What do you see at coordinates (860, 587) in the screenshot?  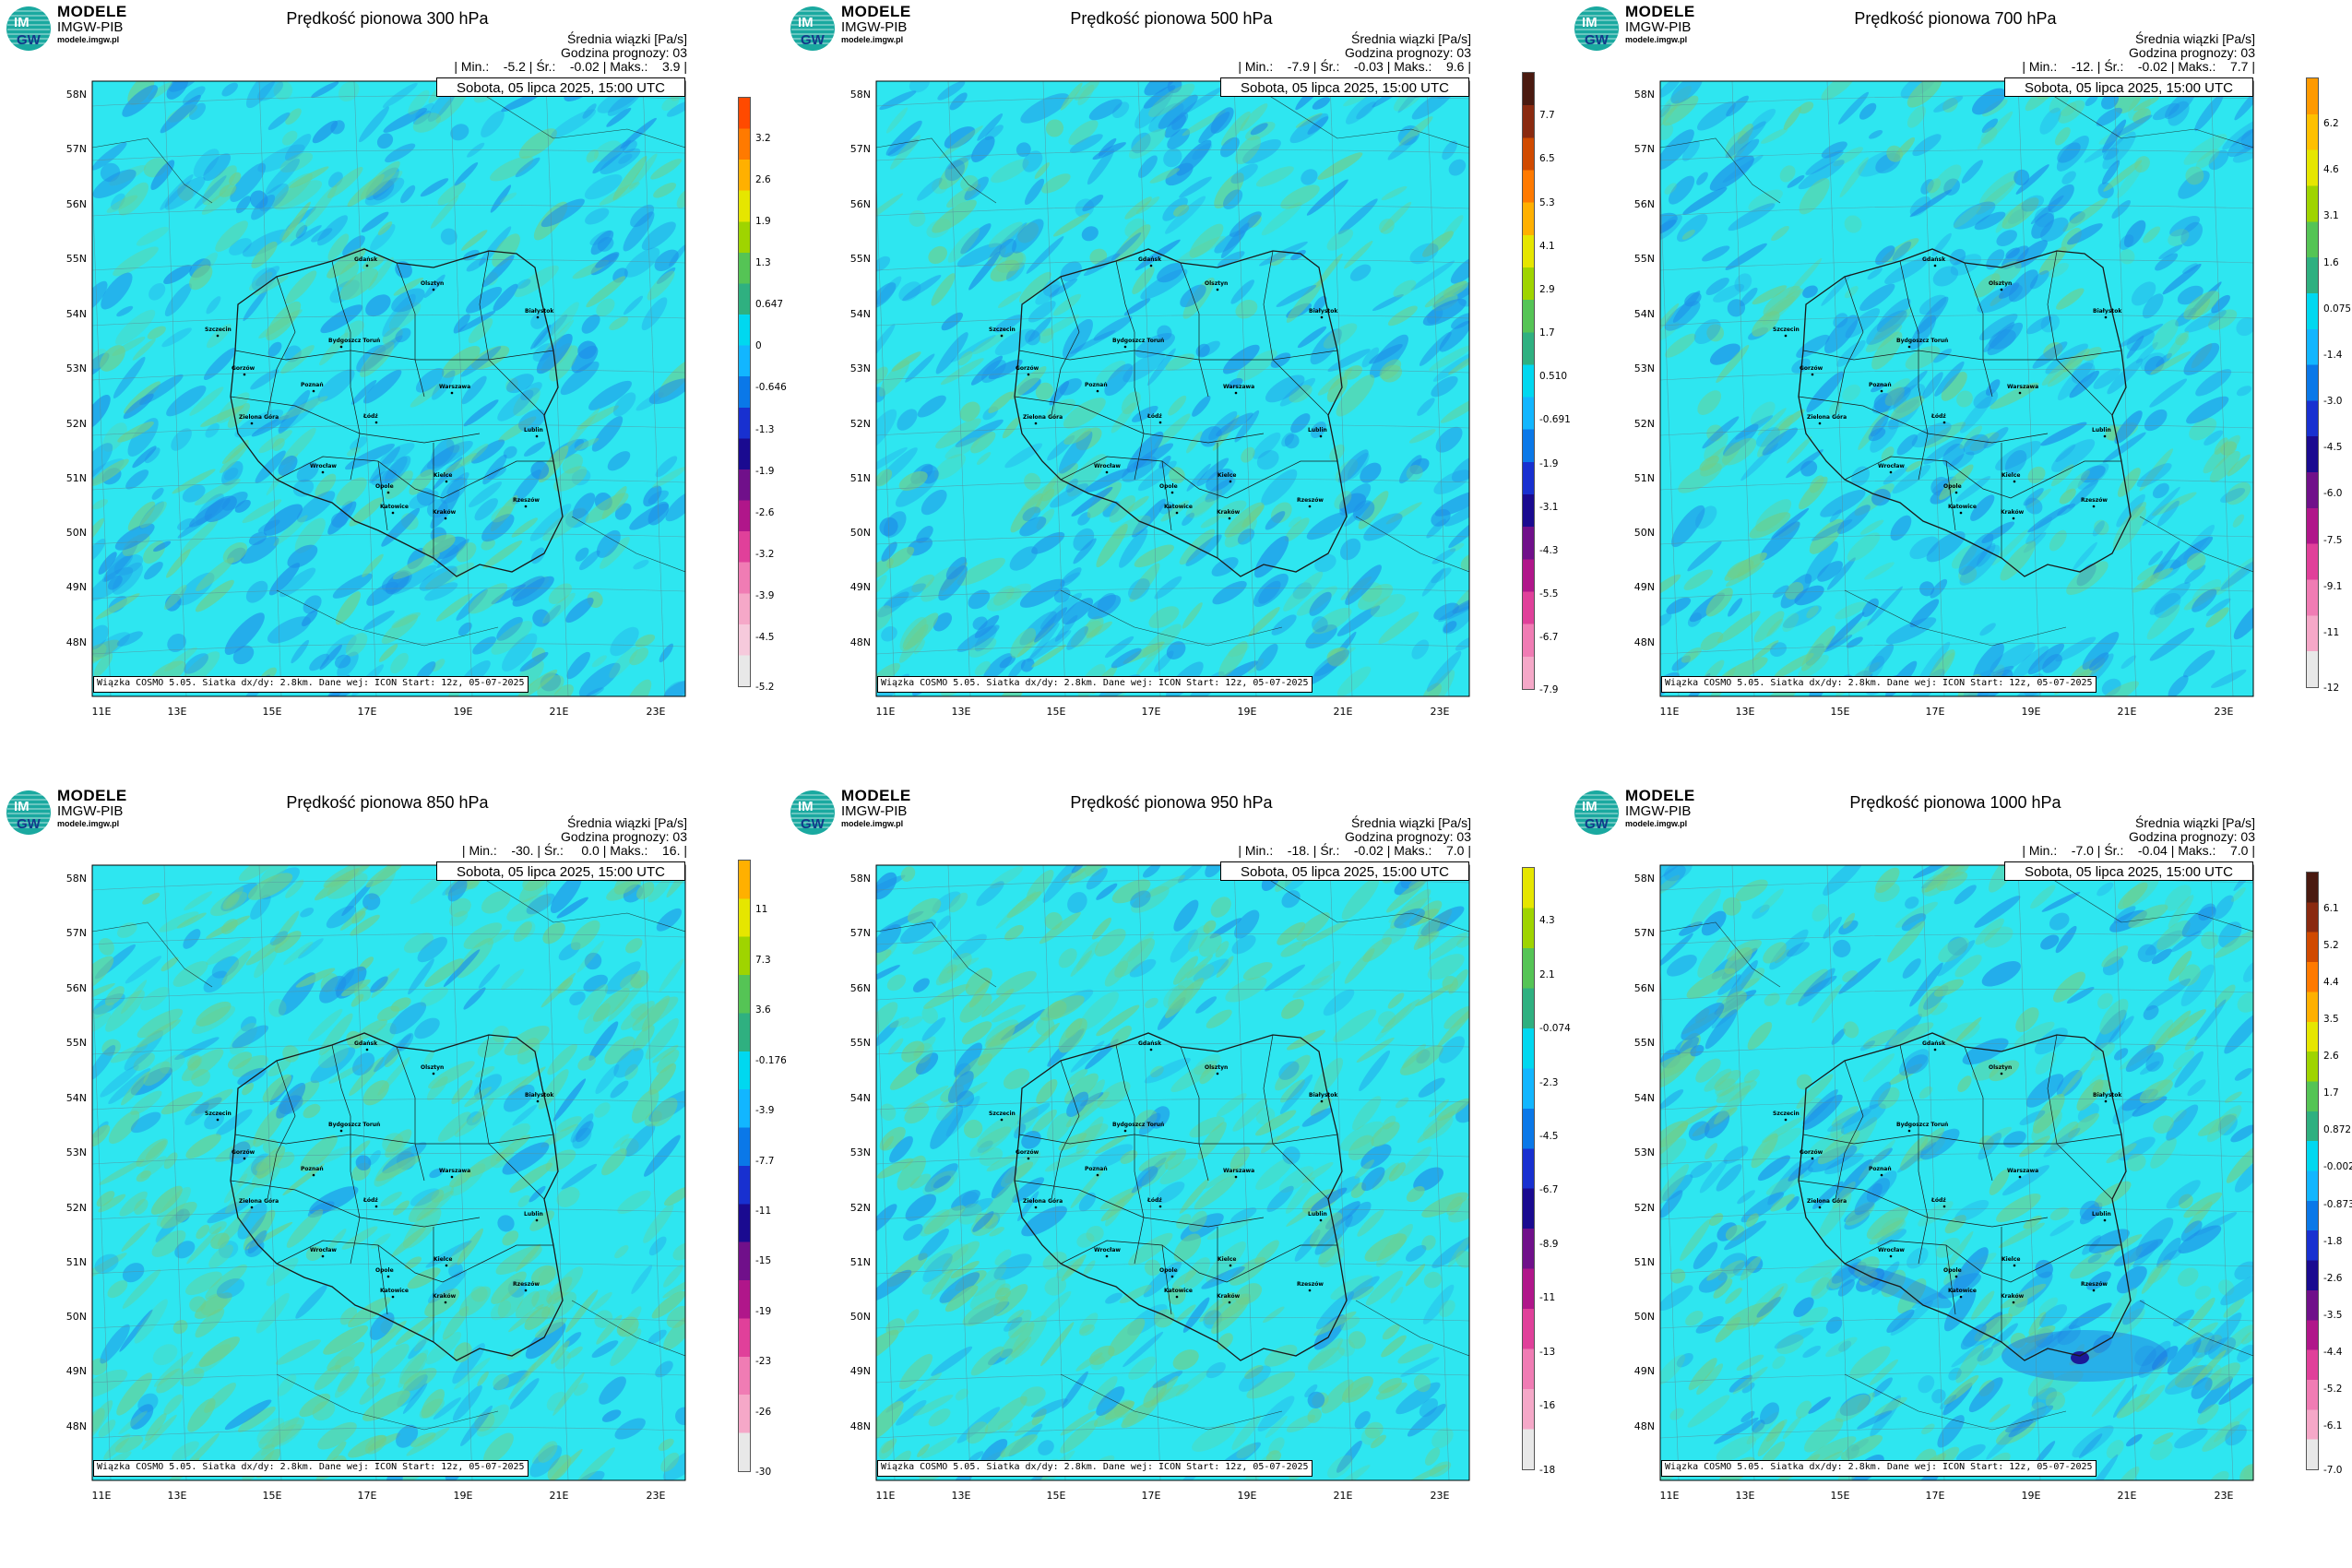 I see `latitude-label: 49N` at bounding box center [860, 587].